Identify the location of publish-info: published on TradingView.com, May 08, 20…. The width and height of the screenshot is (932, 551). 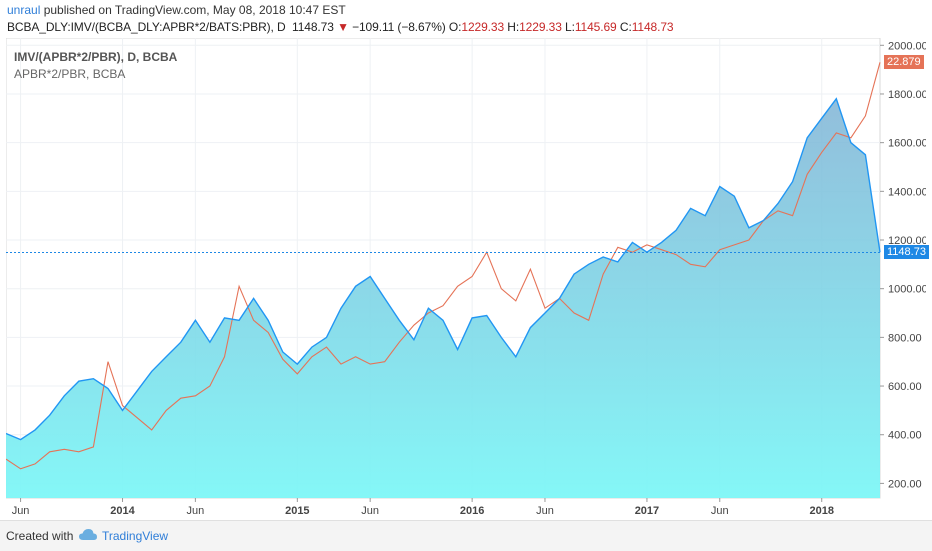
(194, 10).